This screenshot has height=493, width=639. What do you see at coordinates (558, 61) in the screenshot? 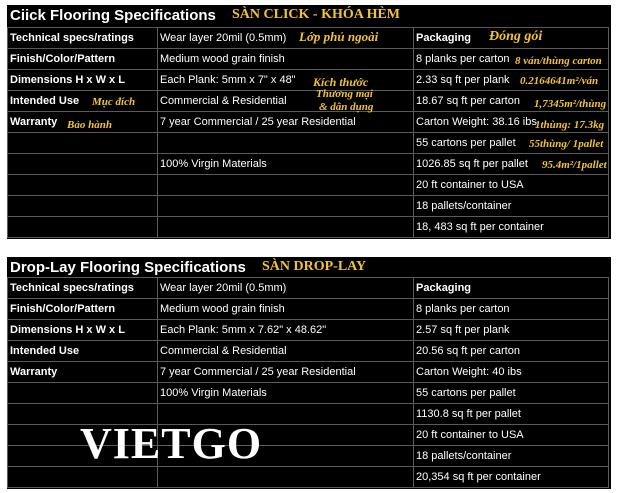
I see `anno-planks: 8 ván/thùng carton` at bounding box center [558, 61].